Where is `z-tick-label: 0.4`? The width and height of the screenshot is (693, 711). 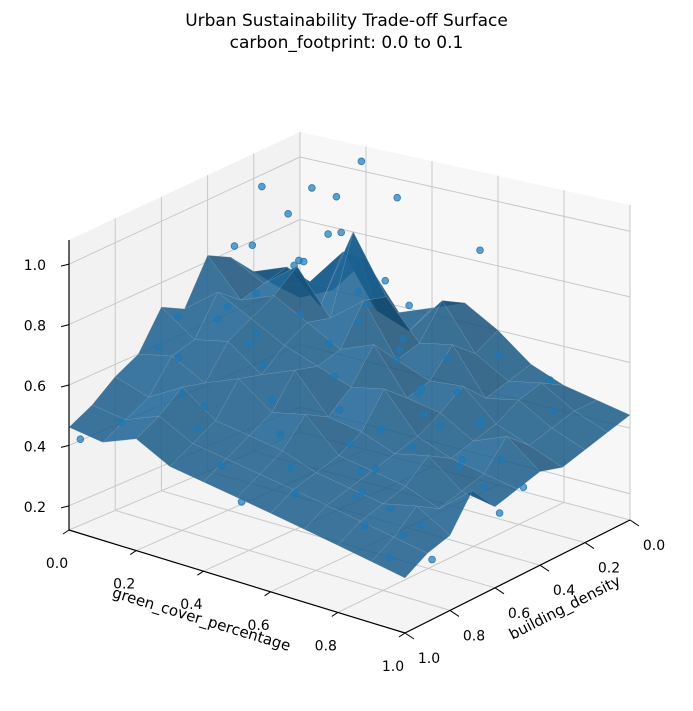
z-tick-label: 0.4 is located at coordinates (35, 447).